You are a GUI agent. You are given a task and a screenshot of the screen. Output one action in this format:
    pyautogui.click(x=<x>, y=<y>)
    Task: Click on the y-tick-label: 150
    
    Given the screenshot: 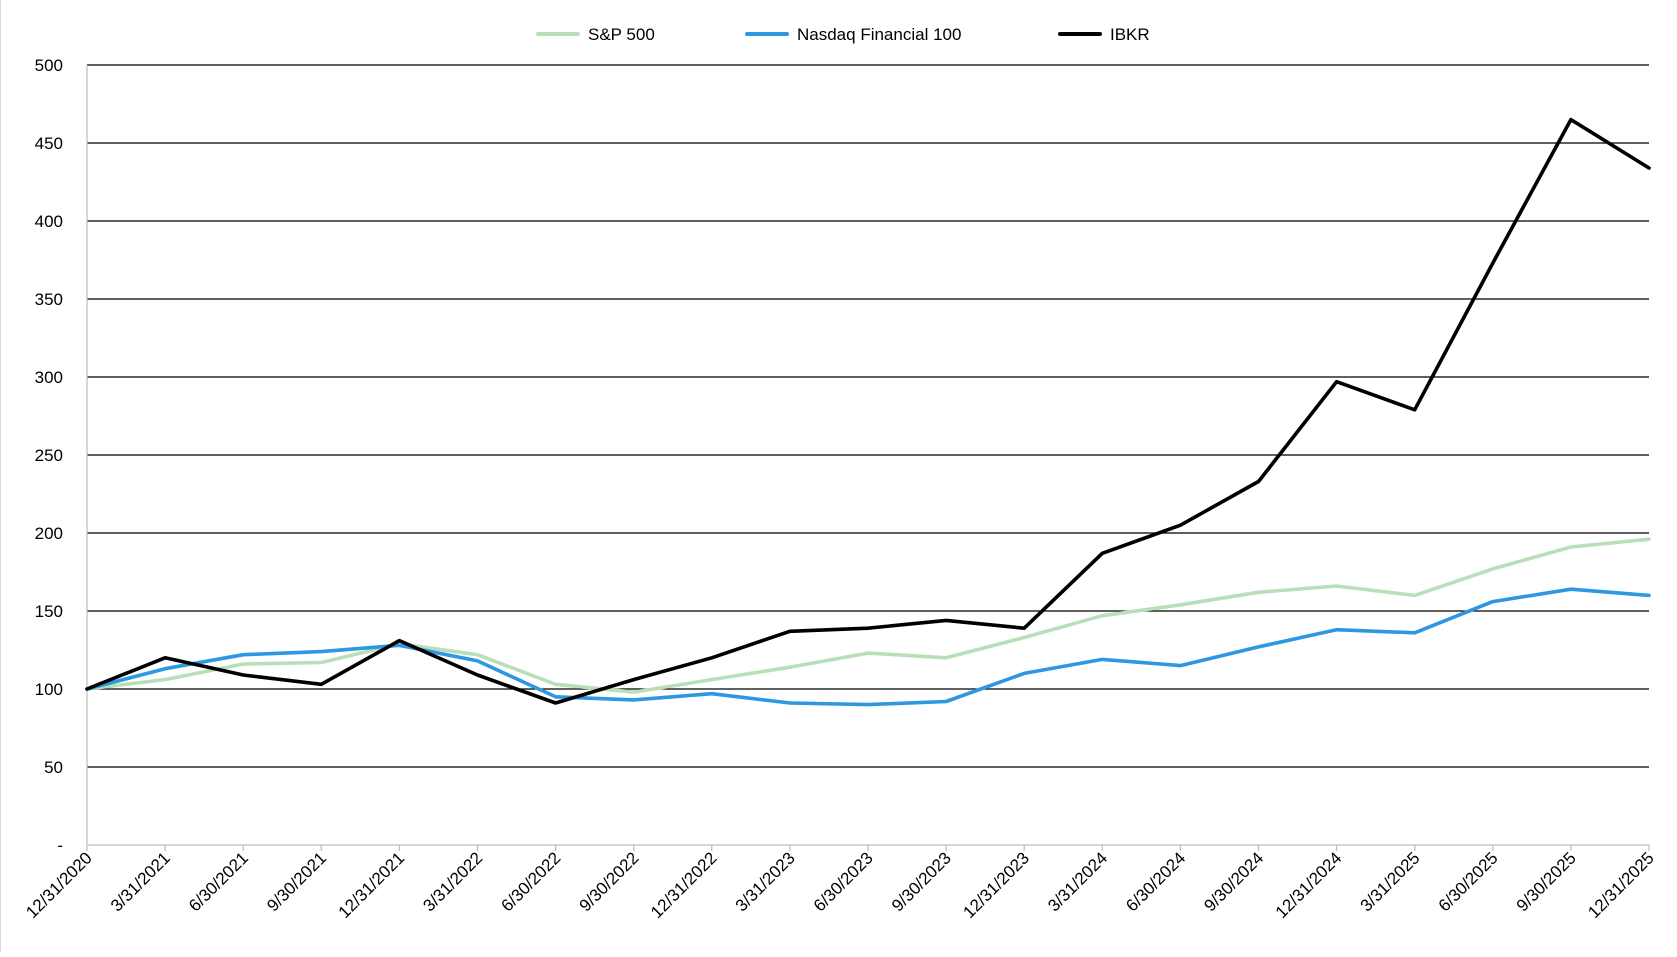 What is the action you would take?
    pyautogui.click(x=49, y=611)
    